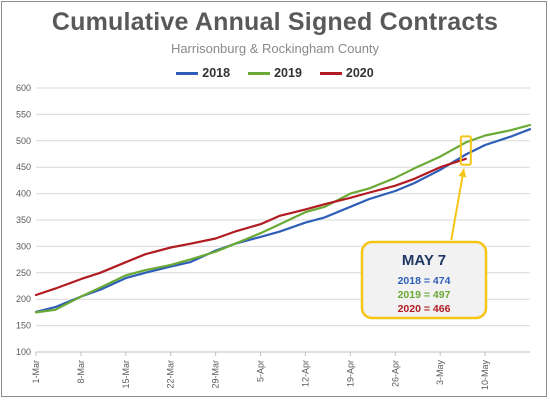 This screenshot has width=550, height=400. I want to click on y-tick-label: 100, so click(23, 352).